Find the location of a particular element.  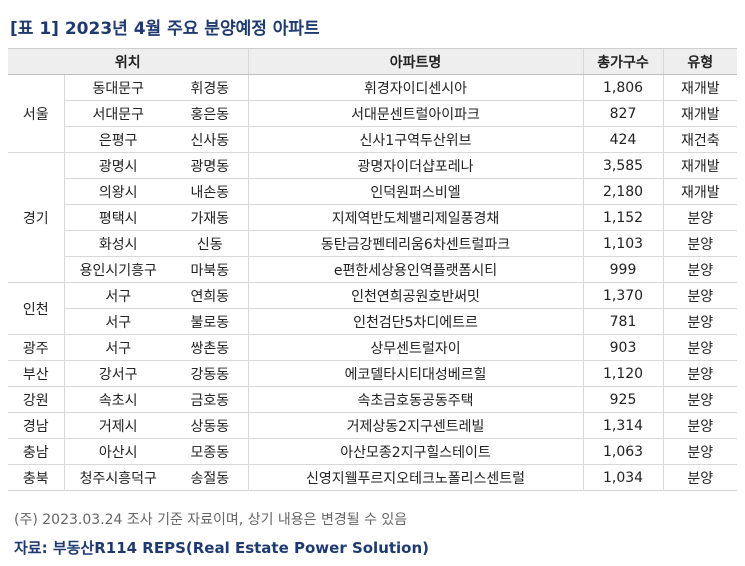

units-cell: 2,180 is located at coordinates (623, 191).